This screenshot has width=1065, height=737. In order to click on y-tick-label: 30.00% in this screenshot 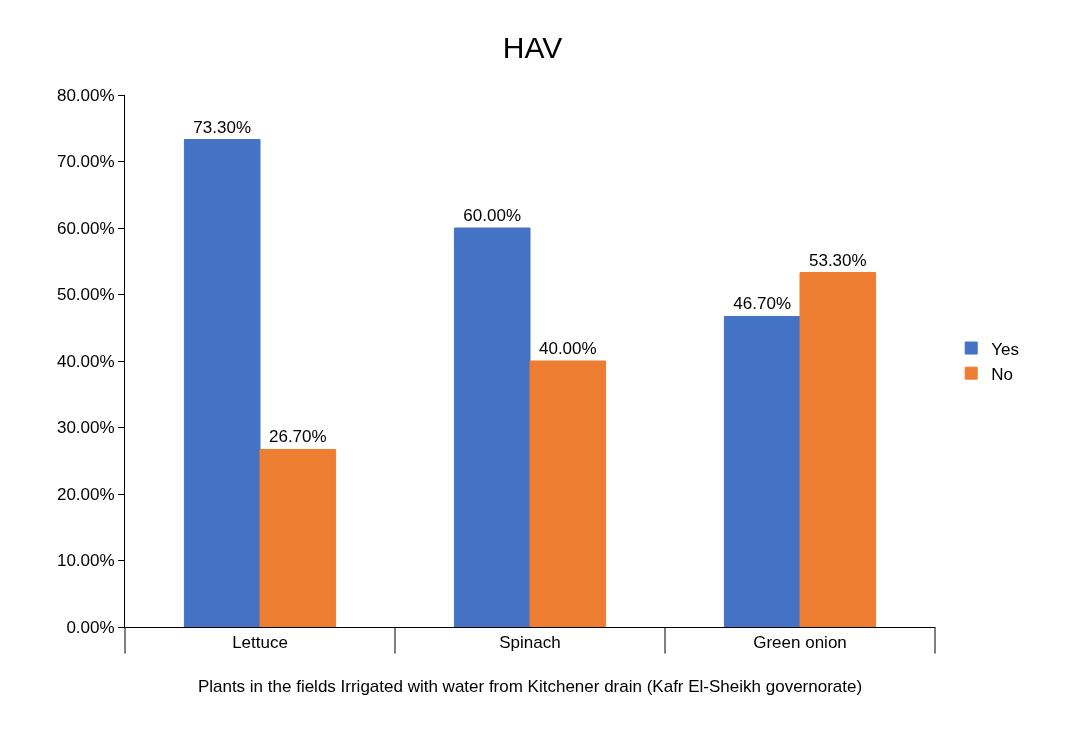, I will do `click(85, 428)`.